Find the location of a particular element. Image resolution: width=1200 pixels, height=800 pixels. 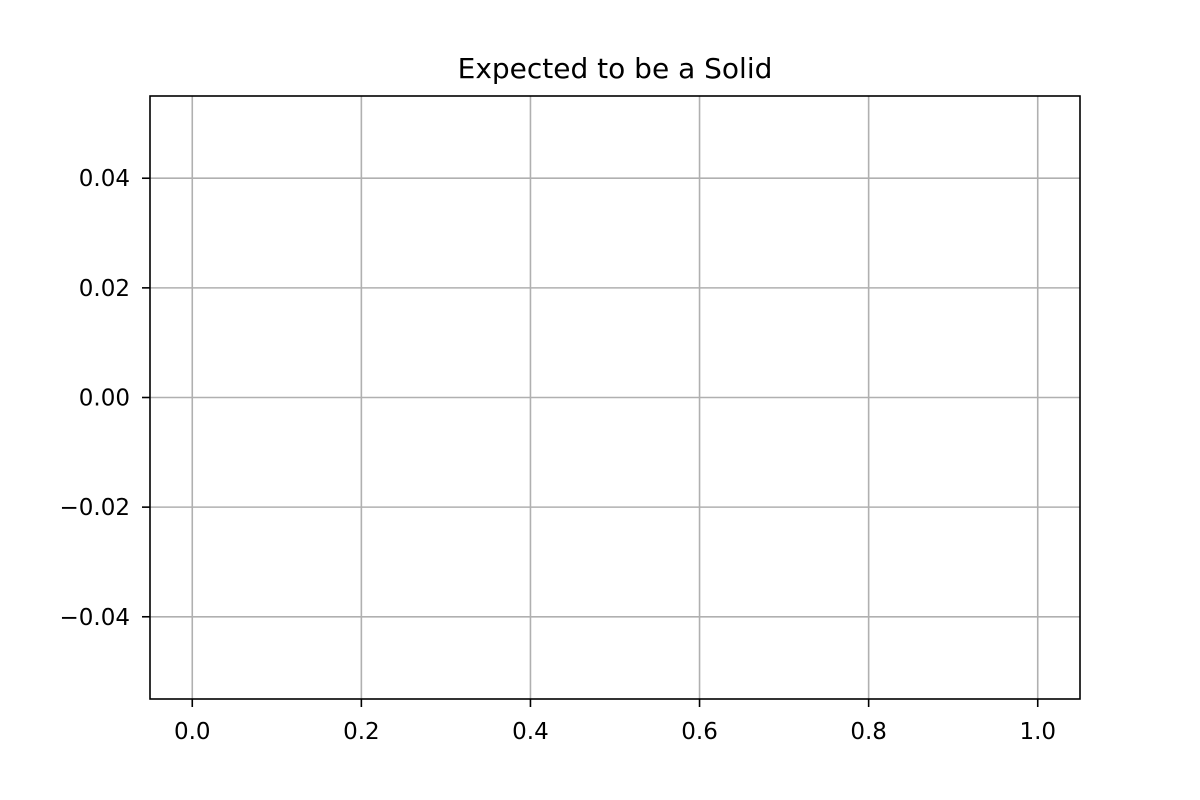

x-tick-label: 0.6 is located at coordinates (699, 732).